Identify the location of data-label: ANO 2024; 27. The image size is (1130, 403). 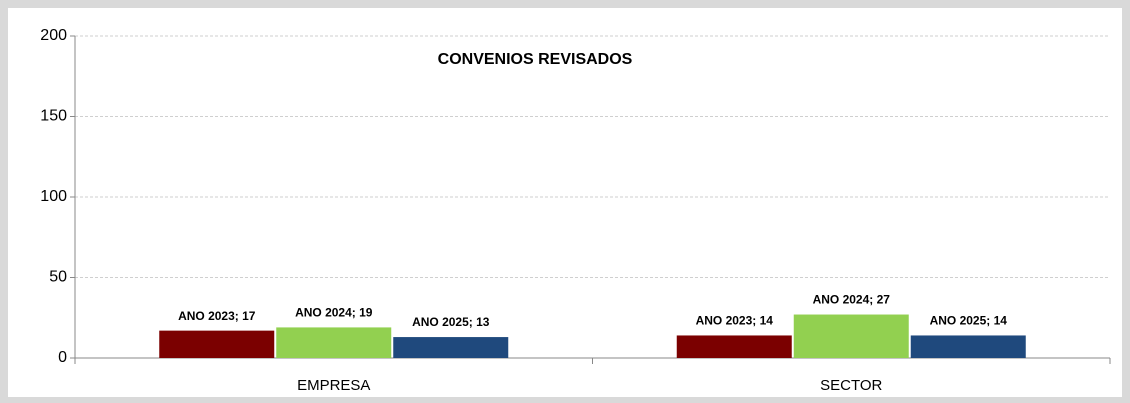
(852, 300).